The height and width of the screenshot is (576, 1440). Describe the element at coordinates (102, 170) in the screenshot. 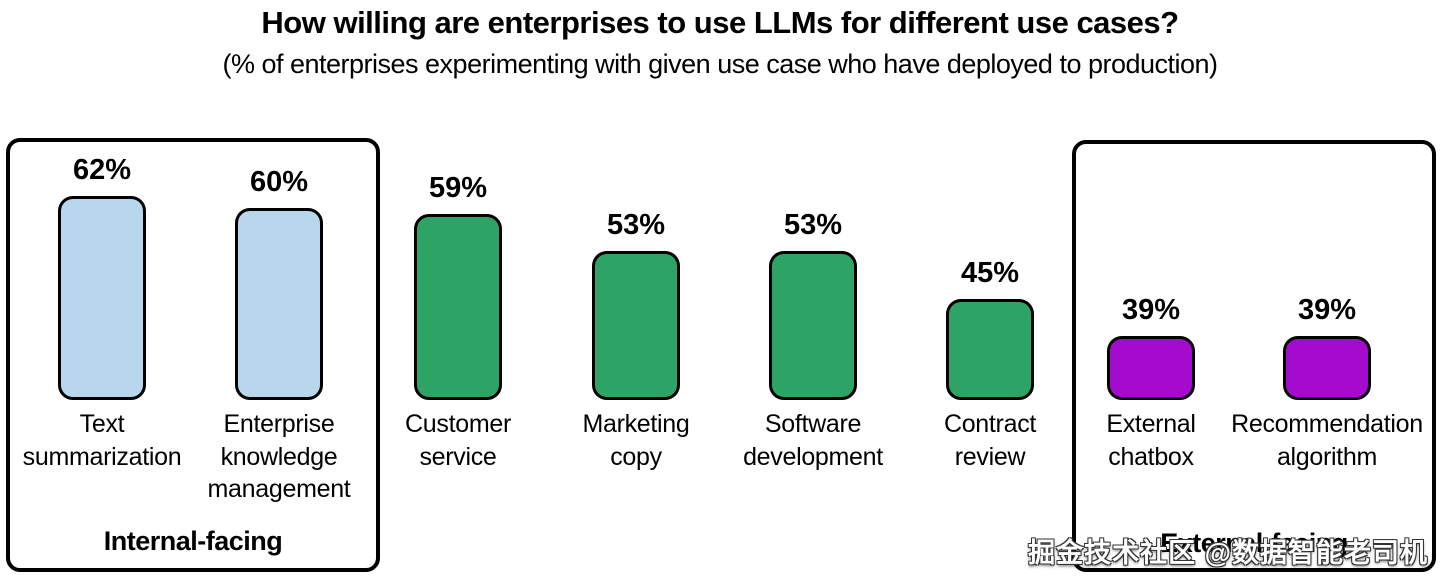

I see `bar-value-label: 62%` at that location.